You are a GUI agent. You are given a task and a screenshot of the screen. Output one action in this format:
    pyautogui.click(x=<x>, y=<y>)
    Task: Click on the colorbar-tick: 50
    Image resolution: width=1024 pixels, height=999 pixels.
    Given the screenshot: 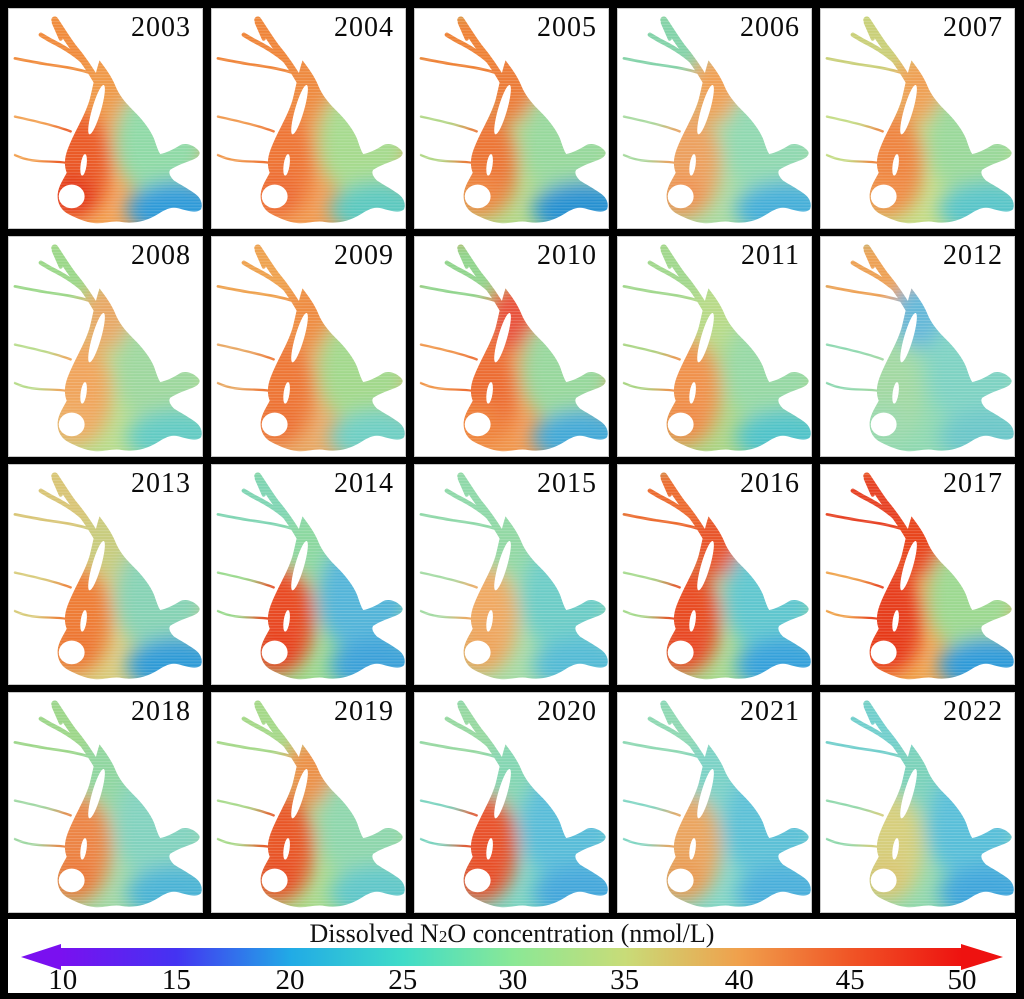 What is the action you would take?
    pyautogui.click(x=962, y=980)
    